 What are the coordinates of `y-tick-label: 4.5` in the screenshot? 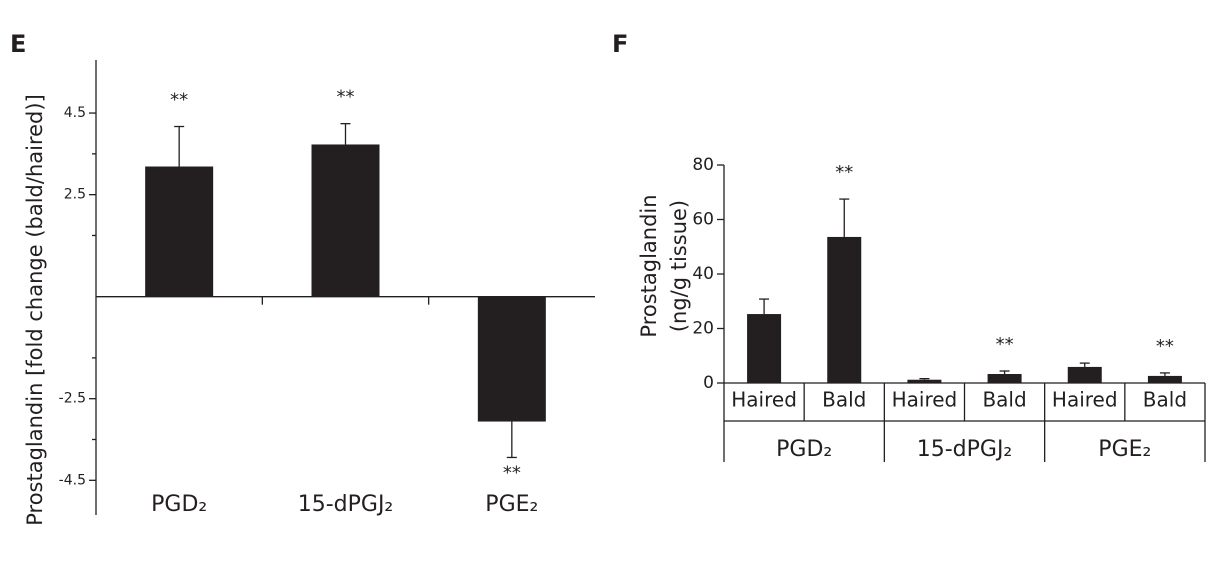 It's located at (75, 113).